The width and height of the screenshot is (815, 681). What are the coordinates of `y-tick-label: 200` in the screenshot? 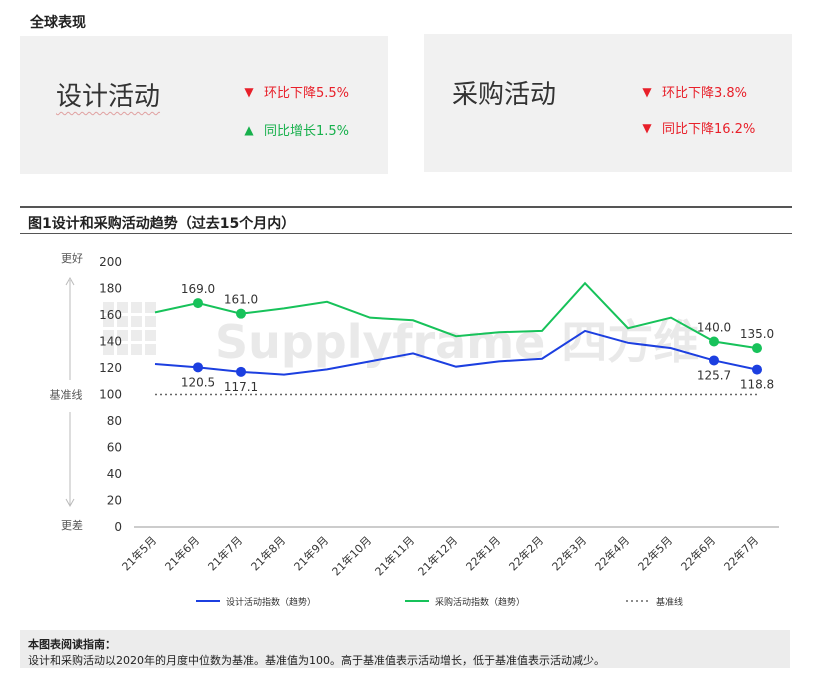 It's located at (110, 262).